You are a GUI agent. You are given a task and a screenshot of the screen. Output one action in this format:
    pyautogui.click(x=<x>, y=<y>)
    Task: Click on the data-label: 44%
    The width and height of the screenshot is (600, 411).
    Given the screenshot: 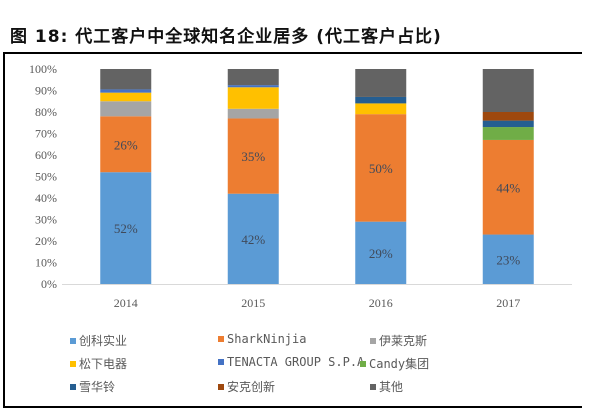 What is the action you would take?
    pyautogui.click(x=508, y=187)
    